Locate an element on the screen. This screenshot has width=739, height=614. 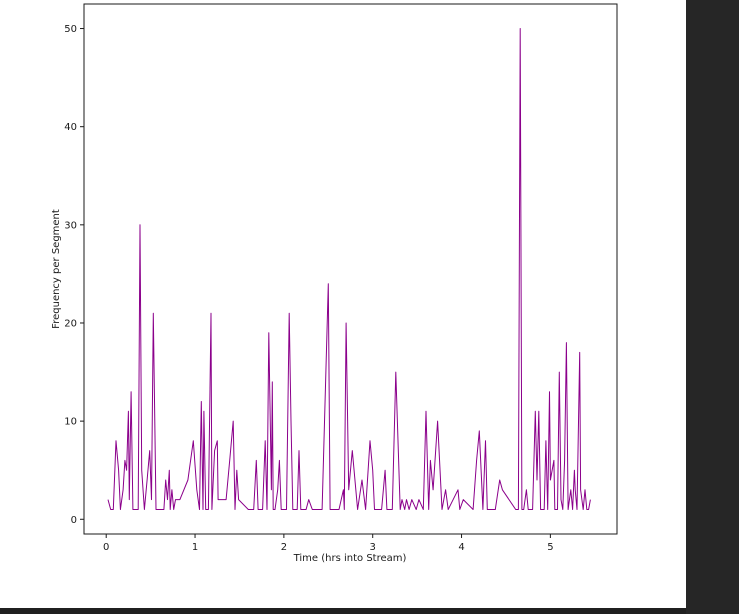
y-axis: 0 10 20 30 40 50 is located at coordinates (74, 275).